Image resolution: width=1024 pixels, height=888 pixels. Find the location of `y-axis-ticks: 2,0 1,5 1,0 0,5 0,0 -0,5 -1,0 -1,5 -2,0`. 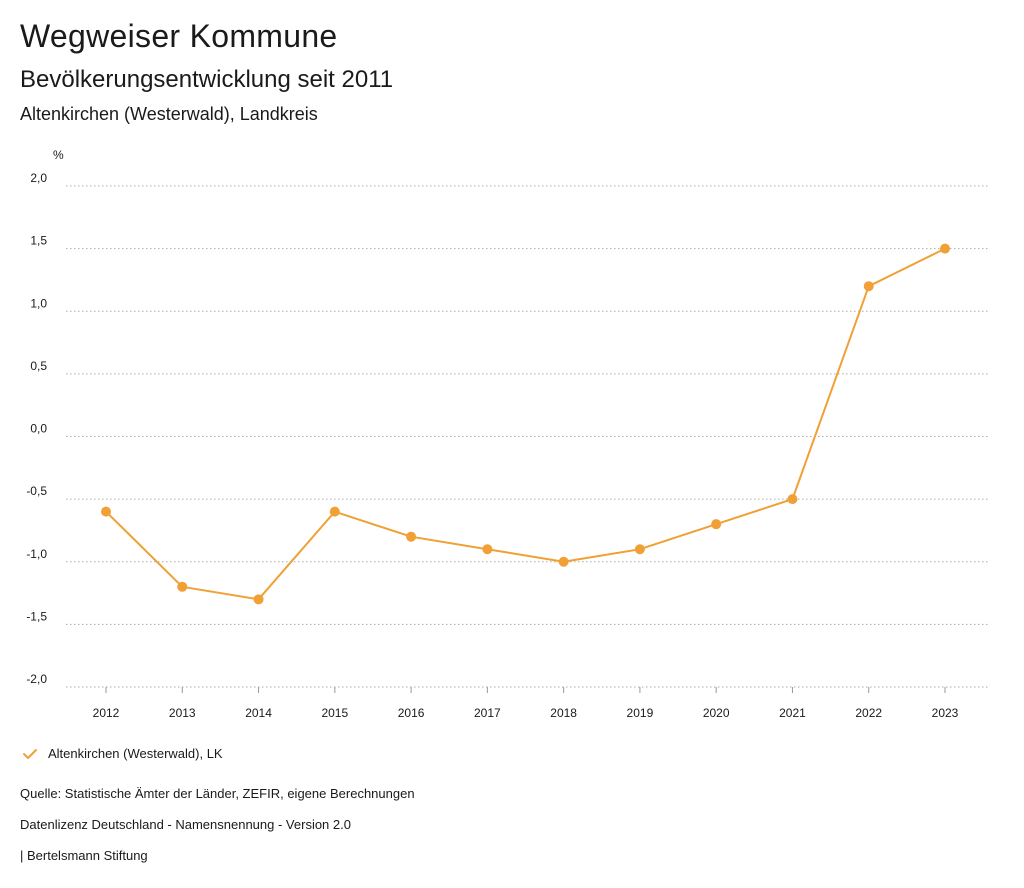

y-axis-ticks: 2,0 1,5 1,0 0,5 0,0 -0,5 -1,0 -1,5 -2,0 is located at coordinates (36, 428).